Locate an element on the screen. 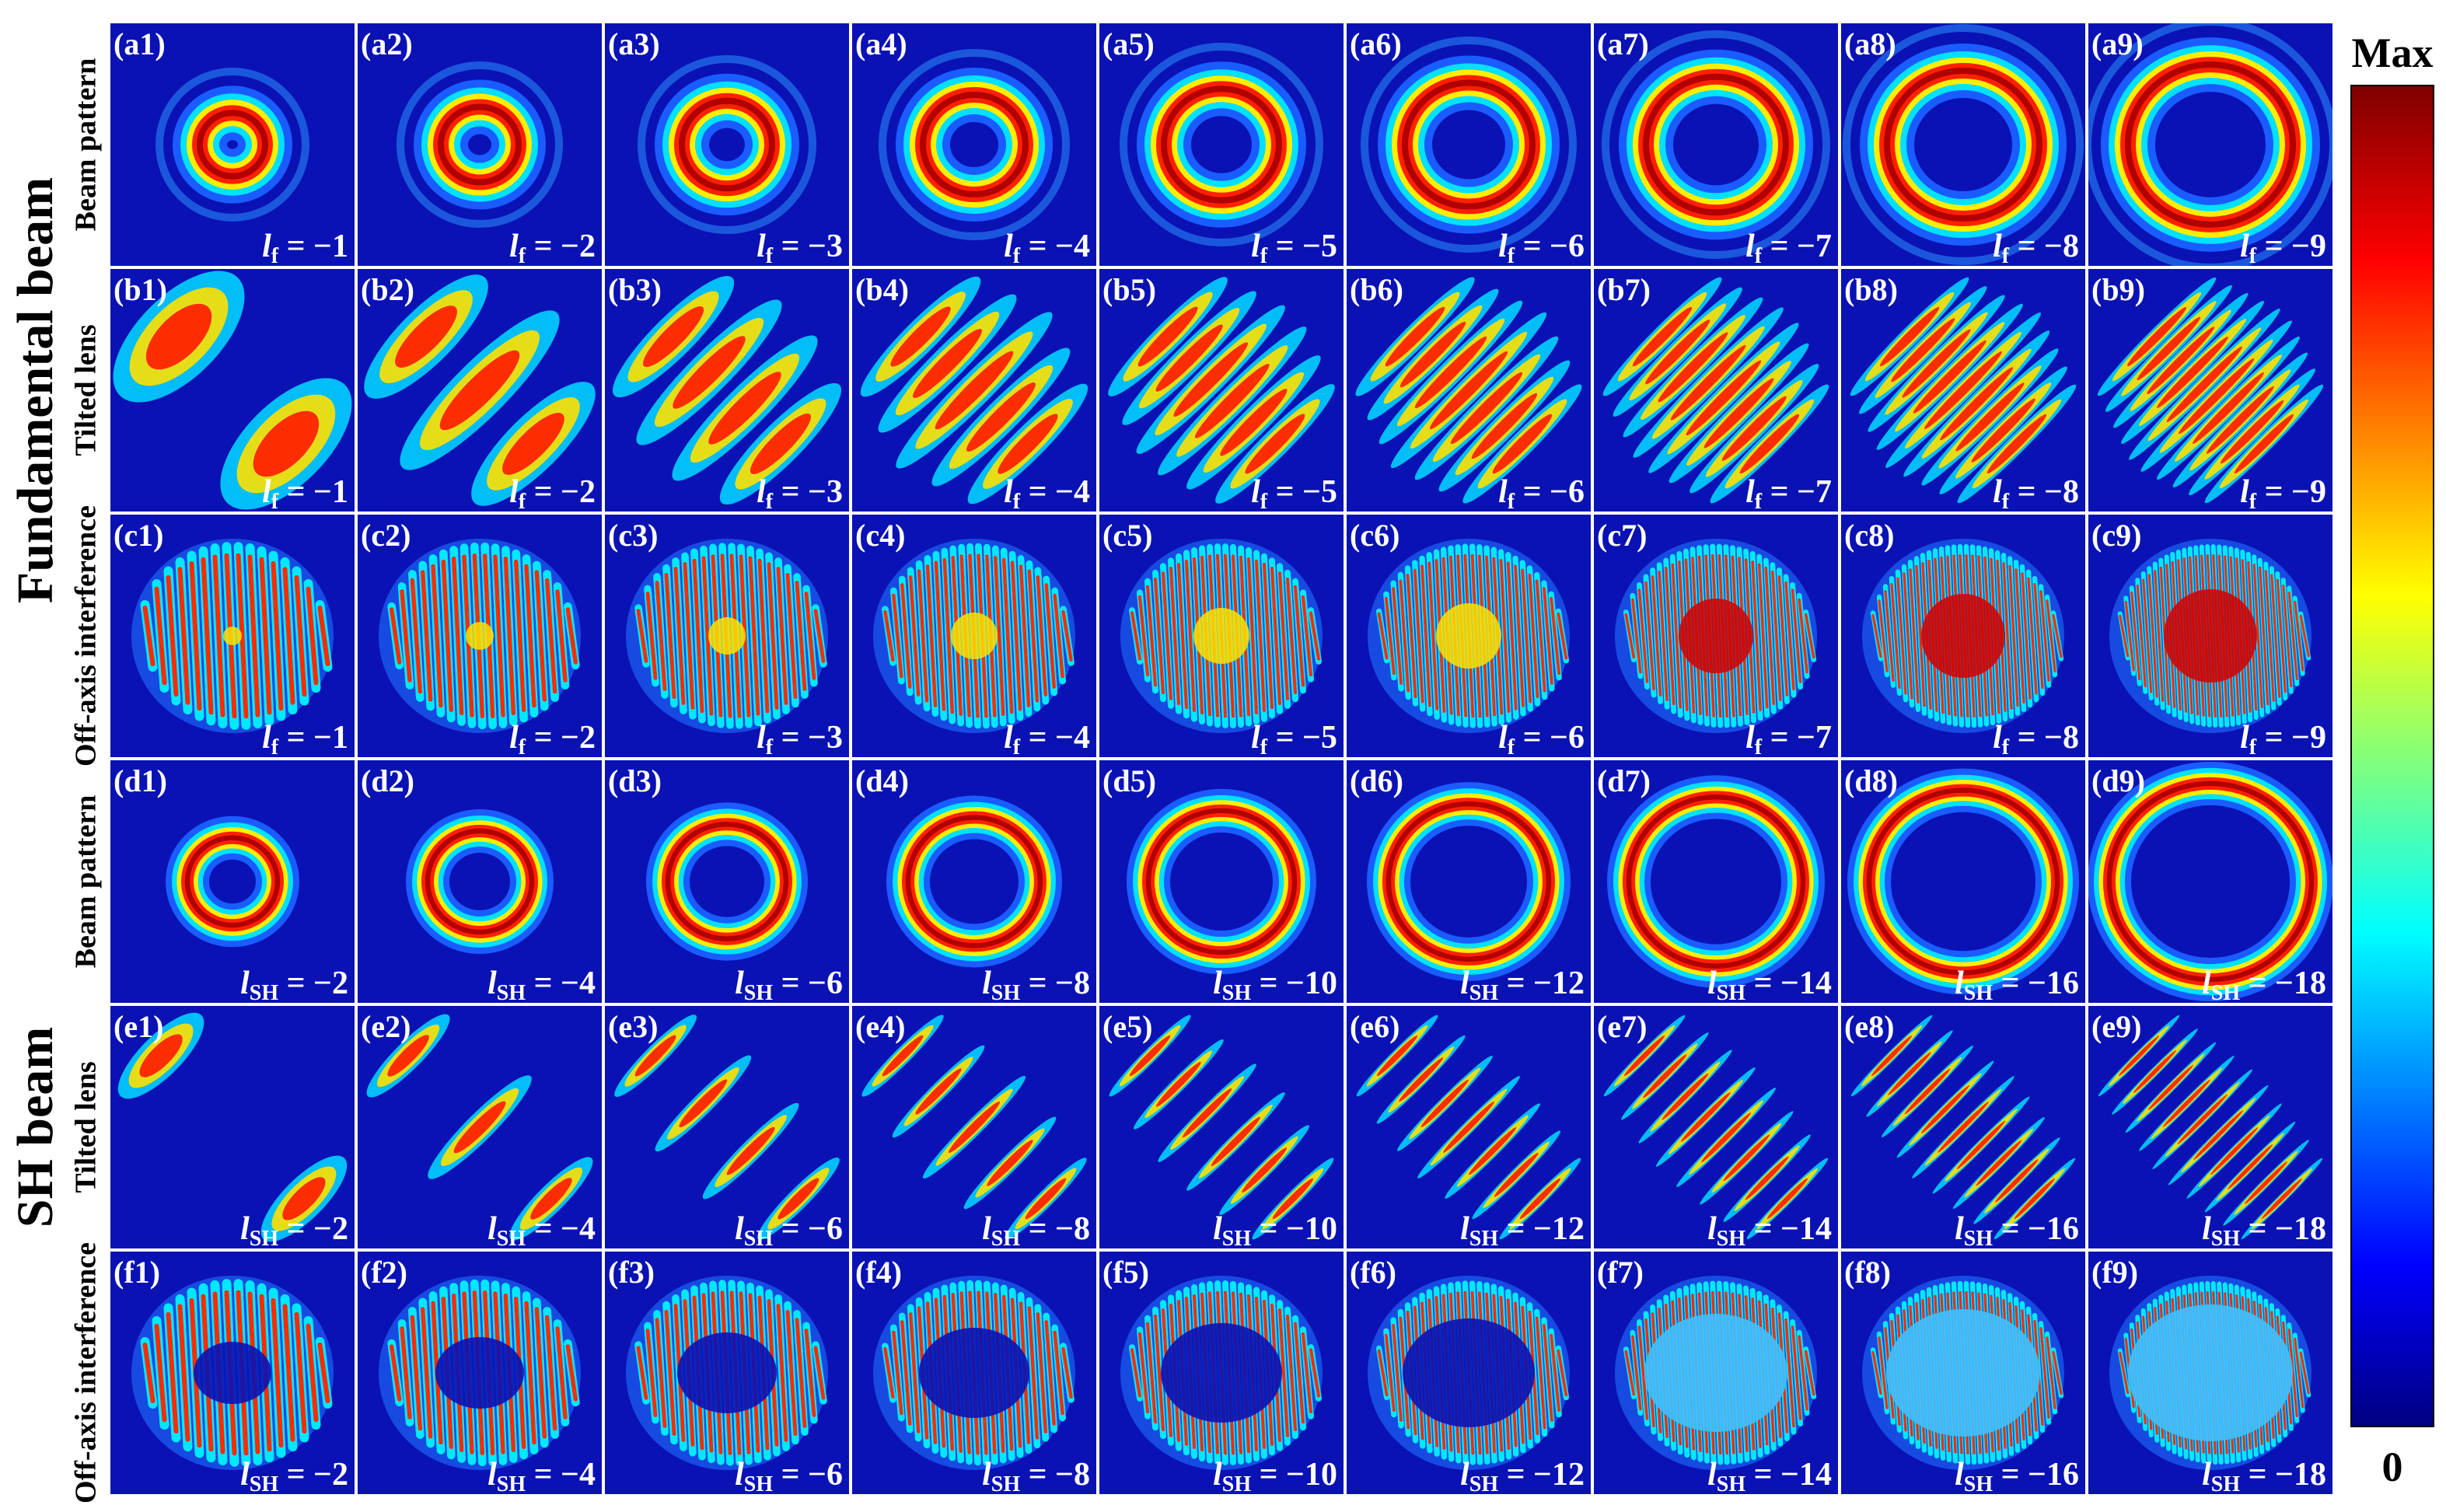  panel-caption: lSH = −14 is located at coordinates (1769, 985).